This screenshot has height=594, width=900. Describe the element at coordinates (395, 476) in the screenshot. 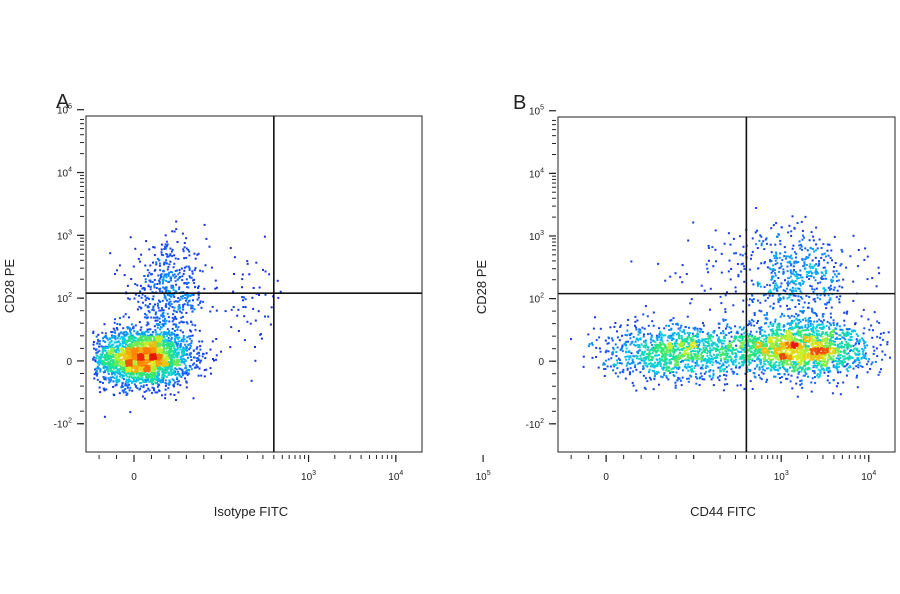

I see `x-tick-label: 104` at that location.